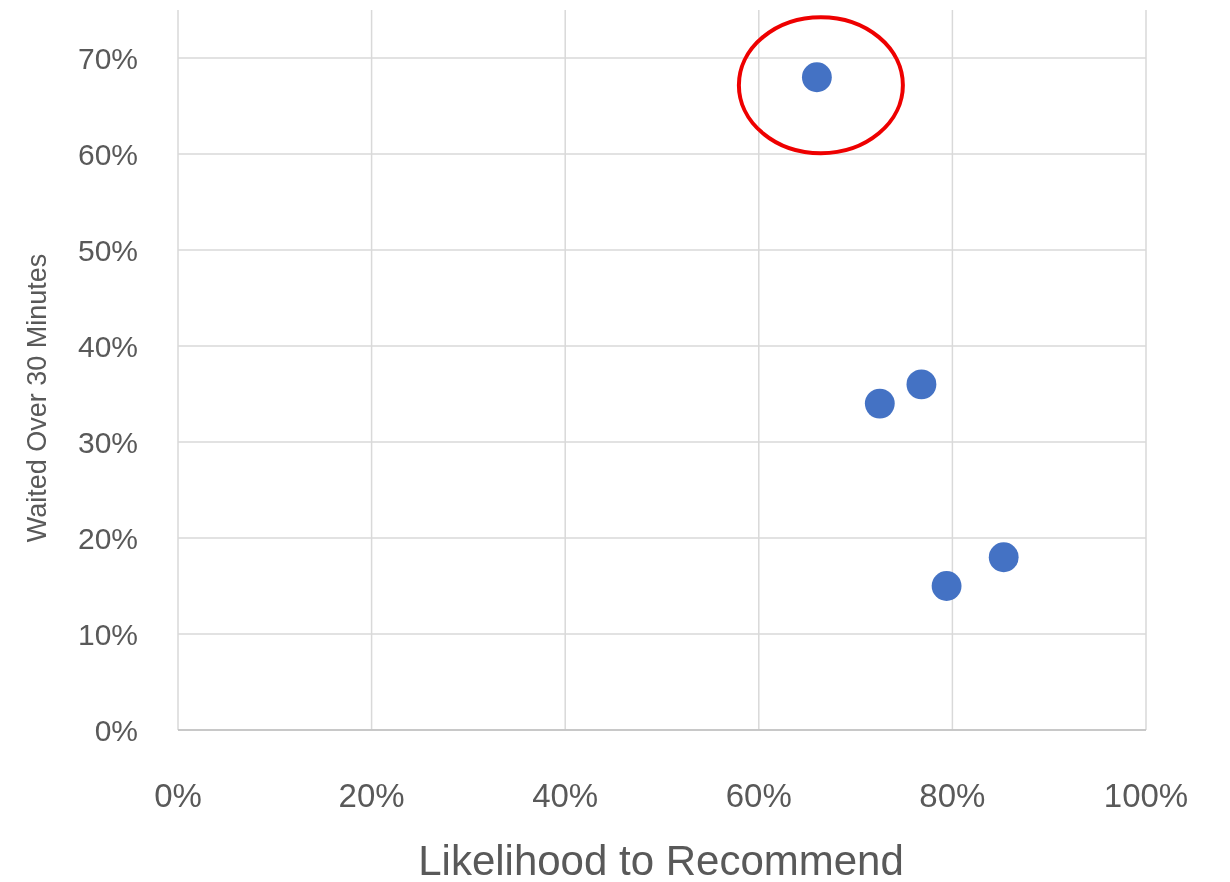 The width and height of the screenshot is (1230, 882). Describe the element at coordinates (952, 795) in the screenshot. I see `x-tick-label: 80%` at that location.